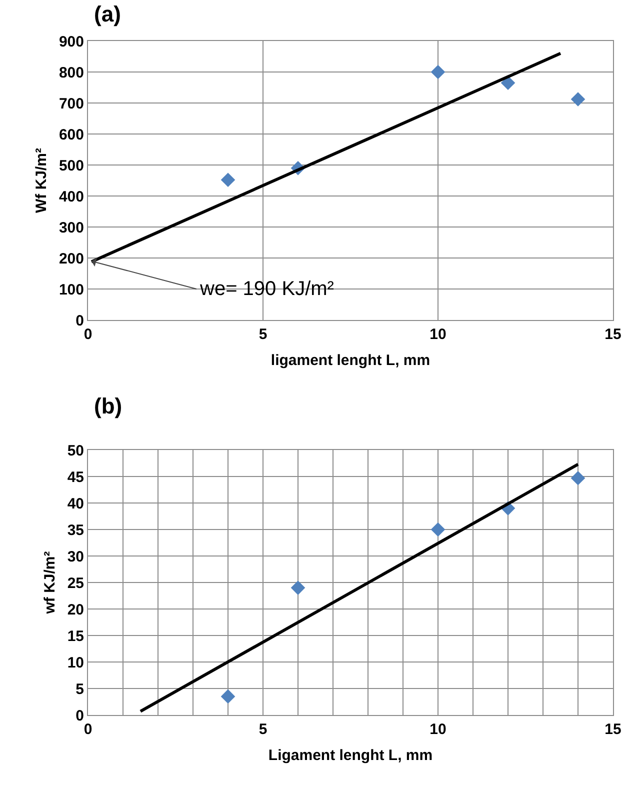  What do you see at coordinates (71, 197) in the screenshot?
I see `y-tick-label: 400` at bounding box center [71, 197].